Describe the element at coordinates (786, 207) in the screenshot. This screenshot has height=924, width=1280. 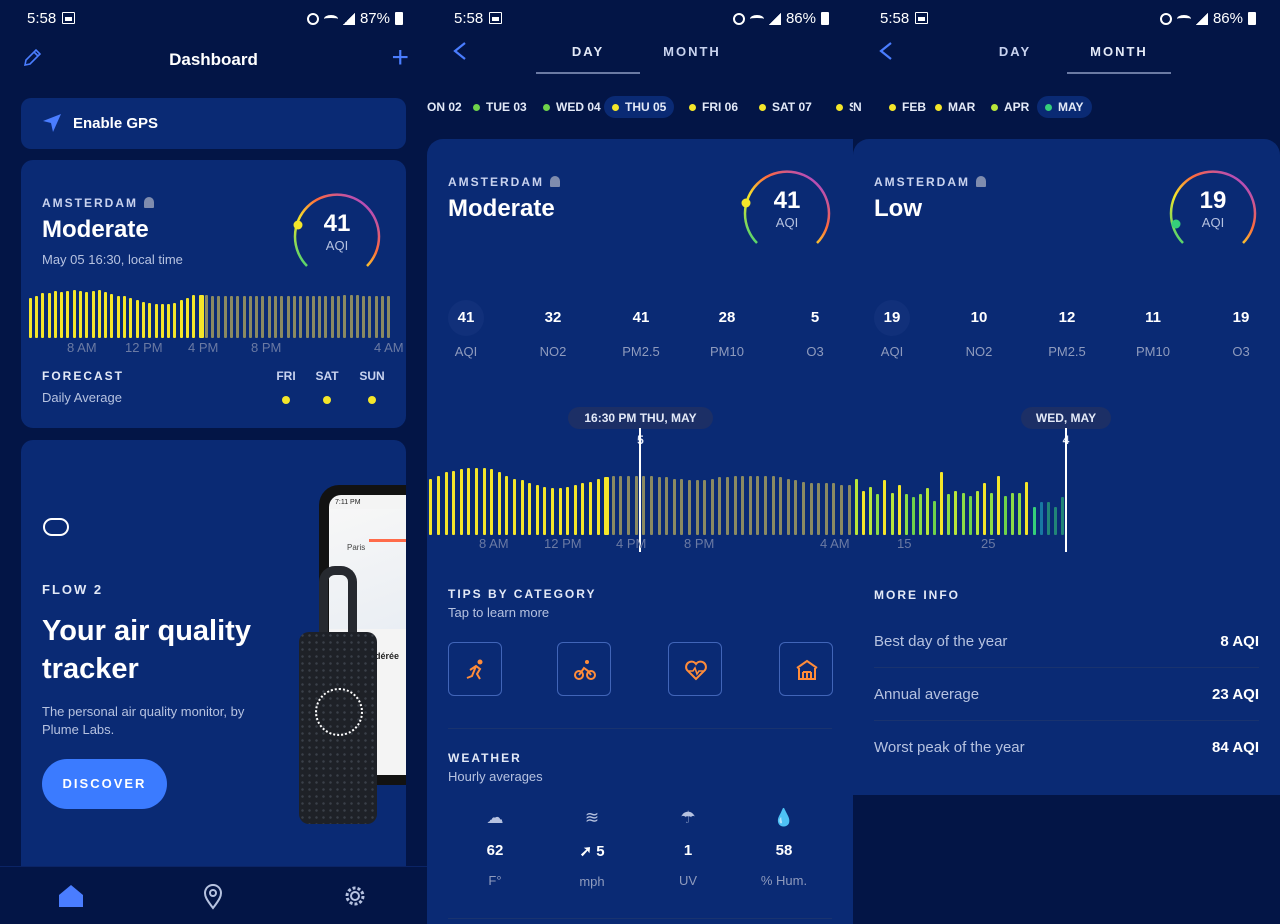
I see `aqi-gauge-ring` at that location.